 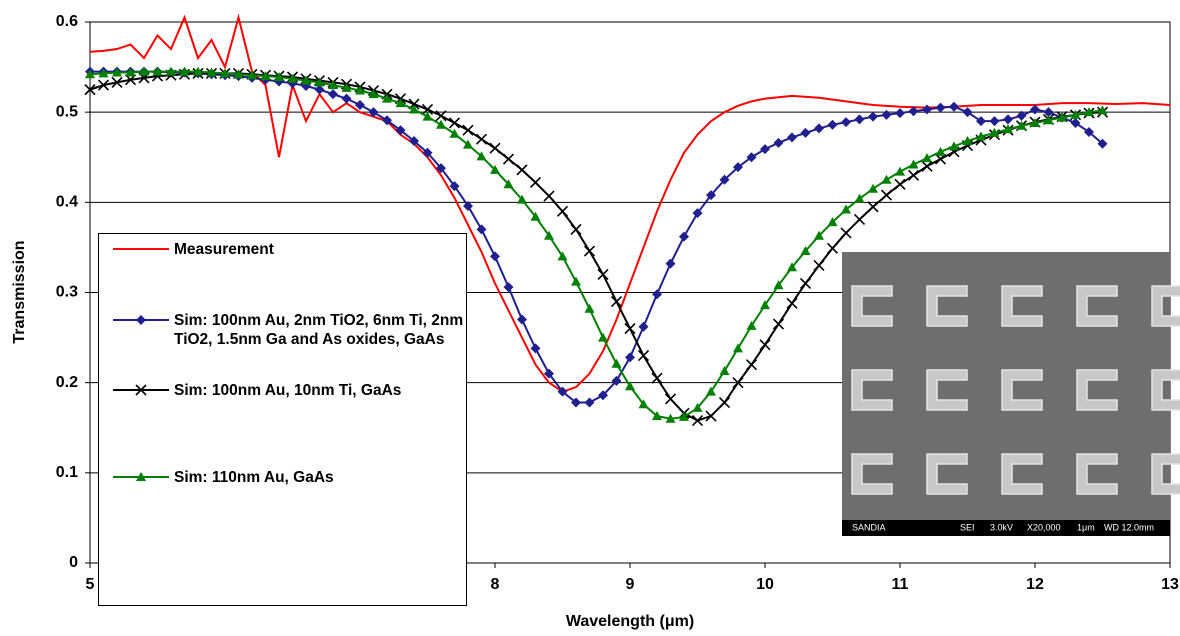 I want to click on legend-label: Sim: 100nm Au, 10nm Ti, GaAs, so click(x=288, y=390).